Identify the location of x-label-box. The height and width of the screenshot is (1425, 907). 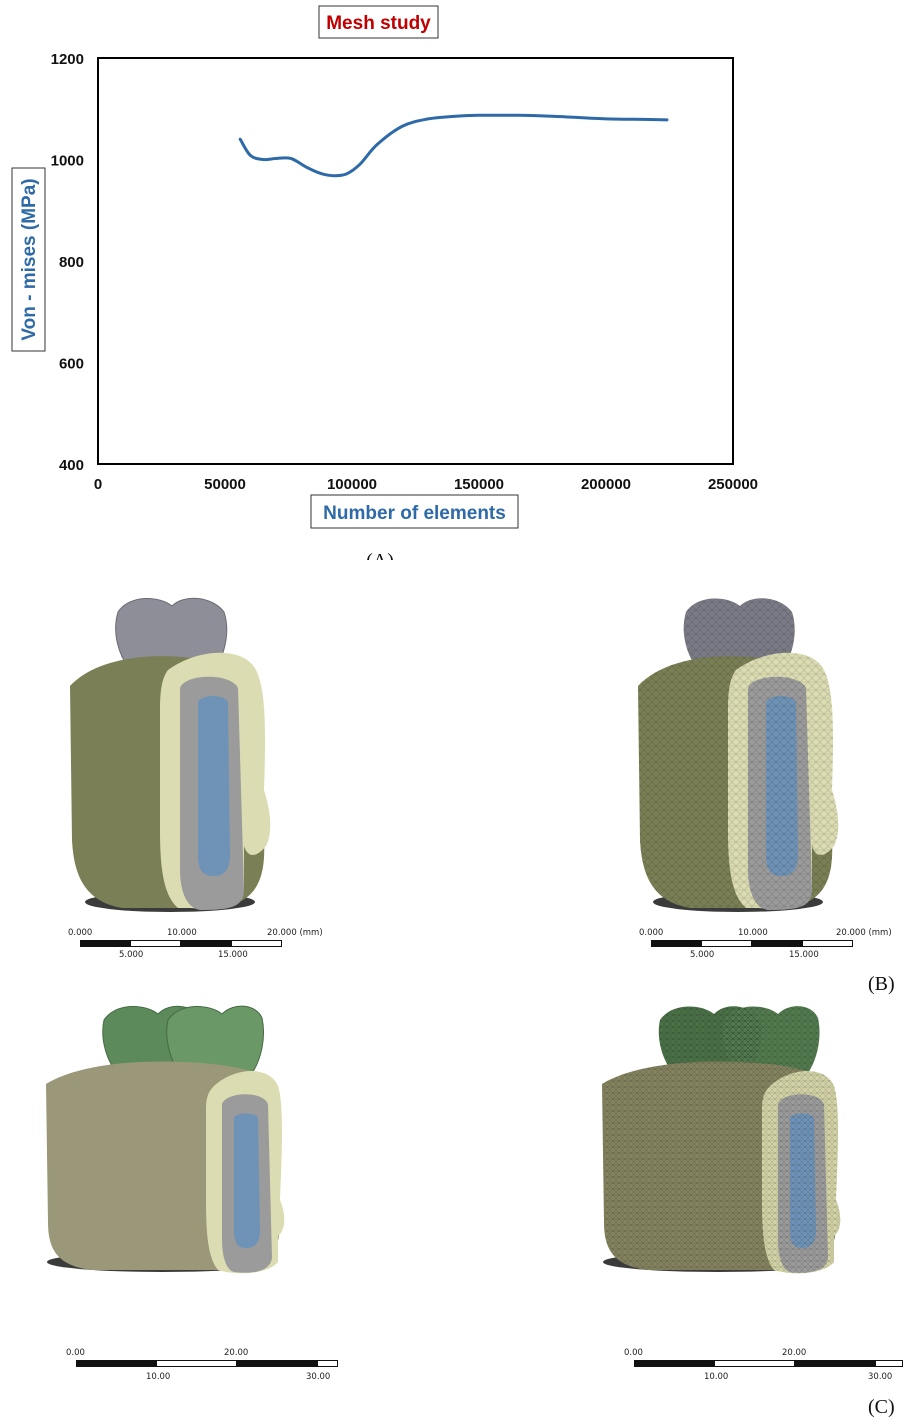
(414, 511).